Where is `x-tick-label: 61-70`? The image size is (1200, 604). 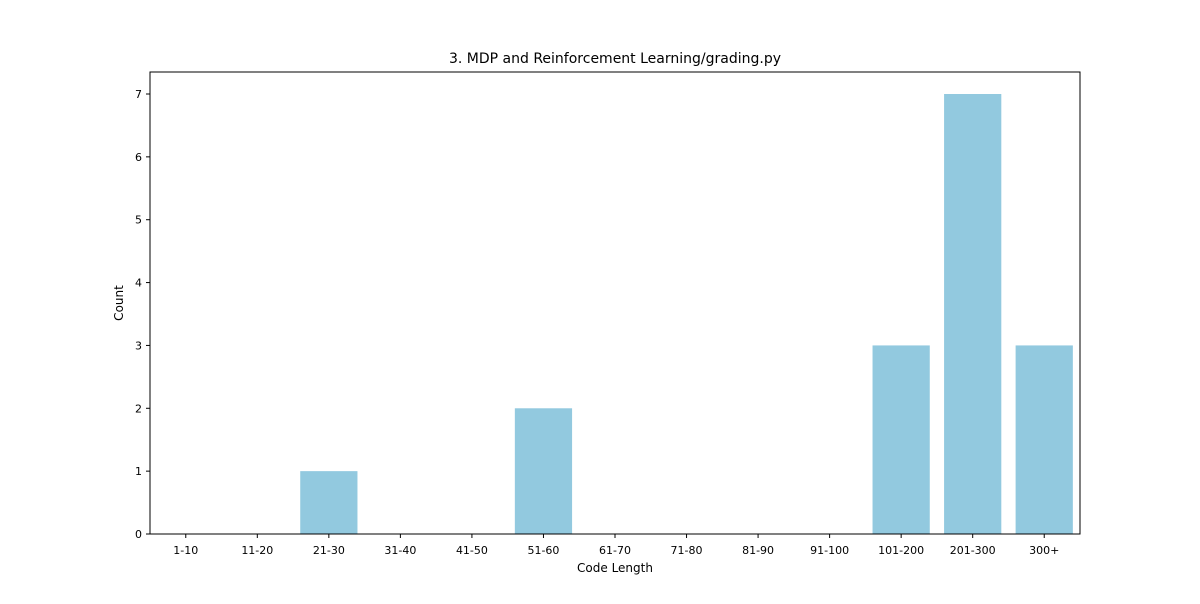
x-tick-label: 61-70 is located at coordinates (615, 550).